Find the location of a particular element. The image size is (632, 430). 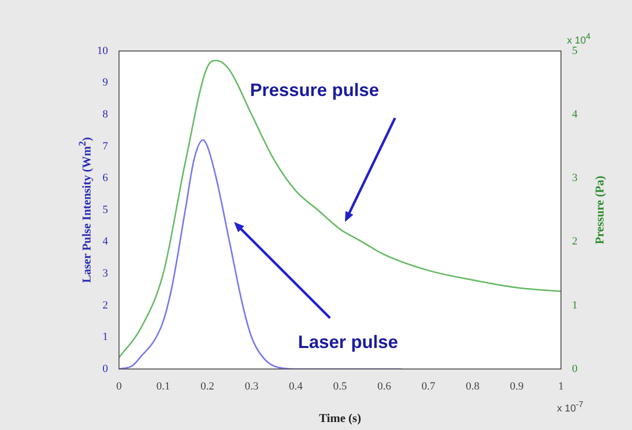

text: x 10$^{4}$ is located at coordinates (579, 38).